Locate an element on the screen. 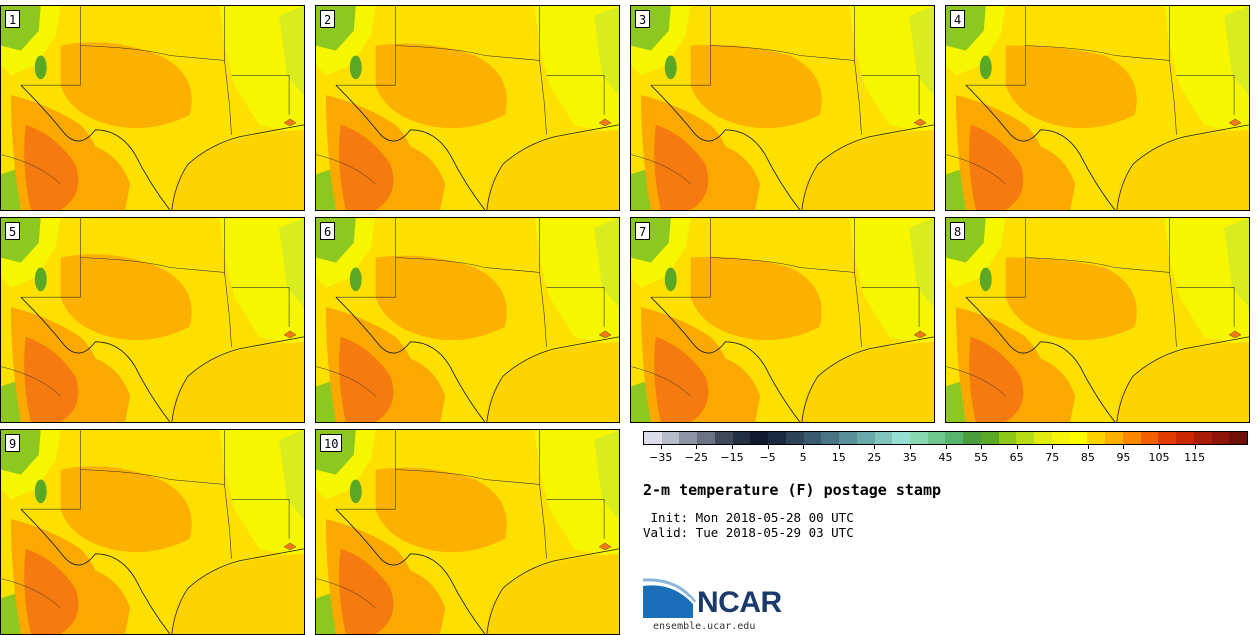 This screenshot has height=635, width=1260. colorbar-tick-label: 25 is located at coordinates (874, 457).